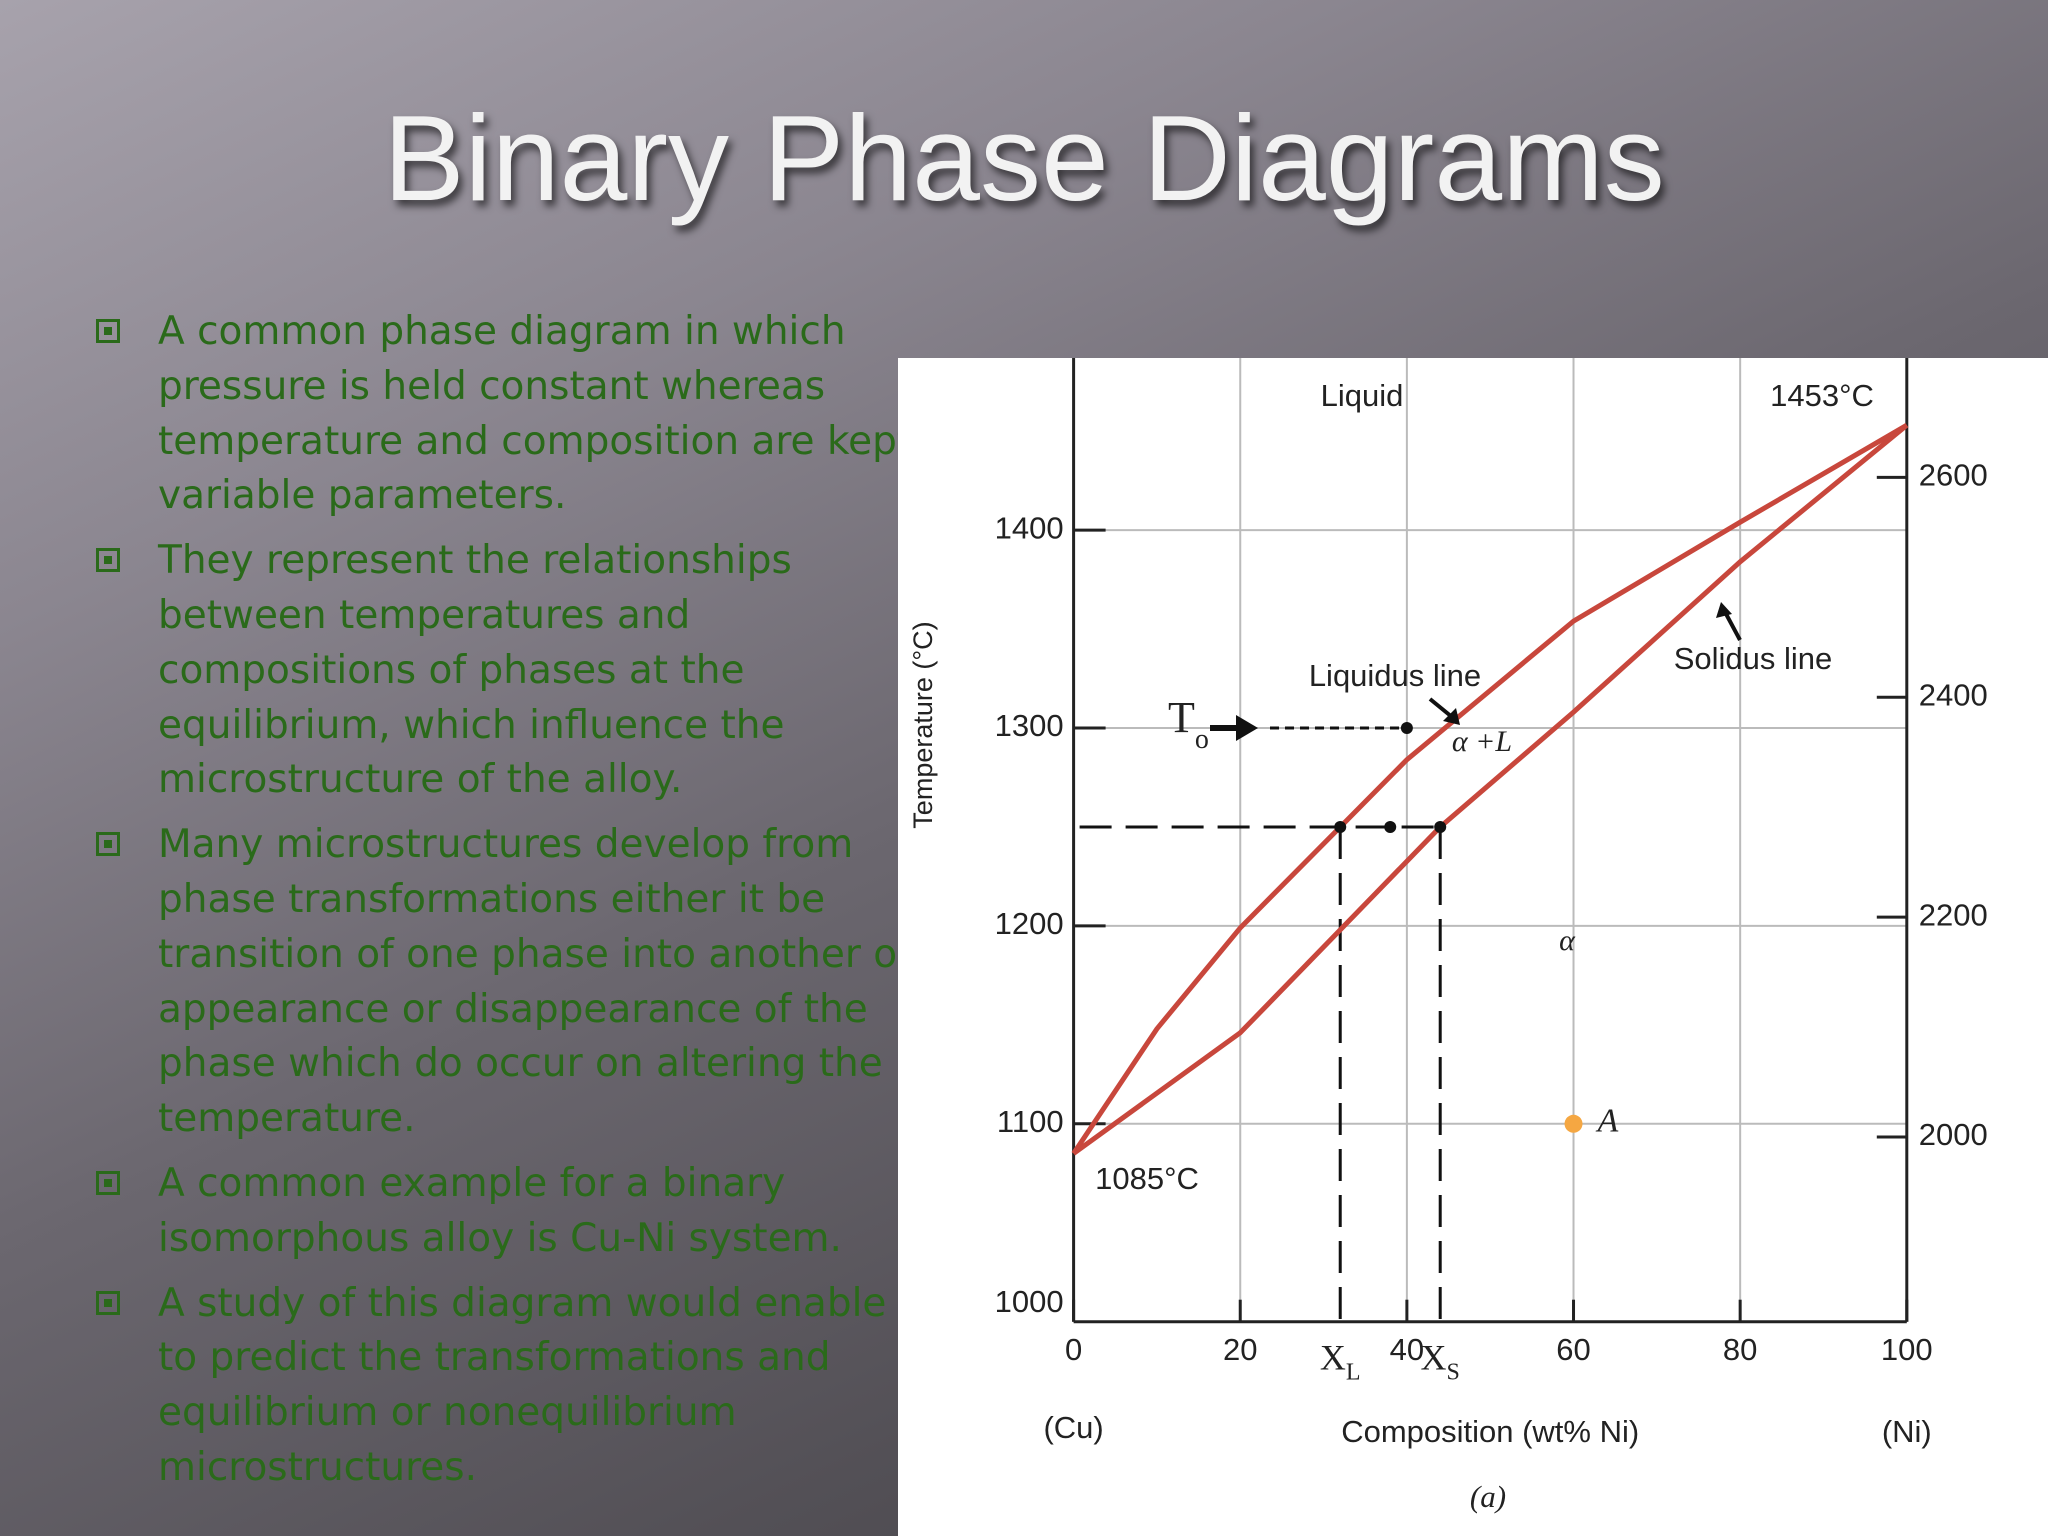 This screenshot has width=2048, height=1536. I want to click on composition-label: XL, so click(1340, 1361).